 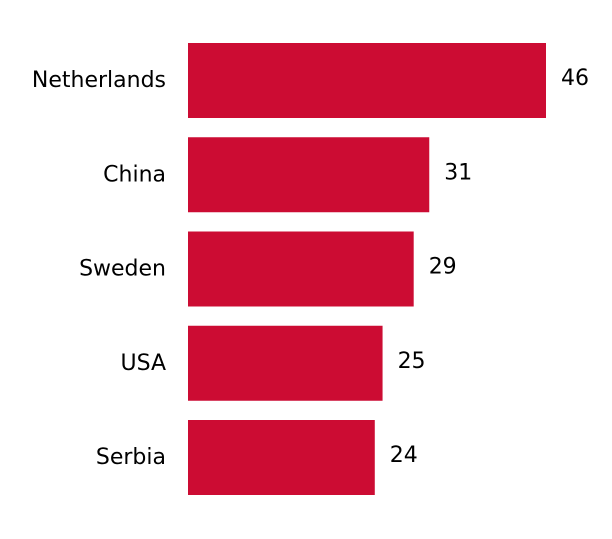 What do you see at coordinates (122, 269) in the screenshot?
I see `category-label-sweden: Sweden` at bounding box center [122, 269].